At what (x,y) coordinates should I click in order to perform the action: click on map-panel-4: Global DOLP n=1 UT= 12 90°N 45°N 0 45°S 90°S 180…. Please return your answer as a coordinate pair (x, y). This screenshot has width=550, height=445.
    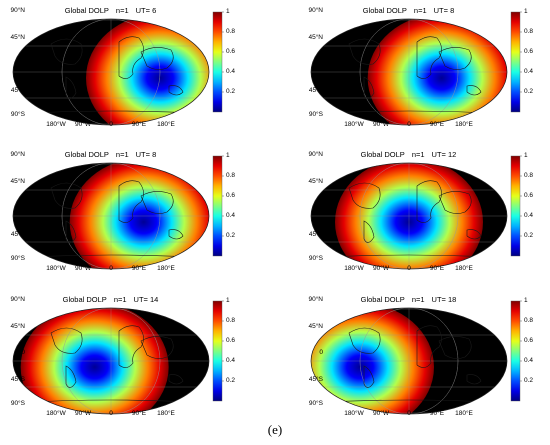
    Looking at the image, I should click on (428, 214).